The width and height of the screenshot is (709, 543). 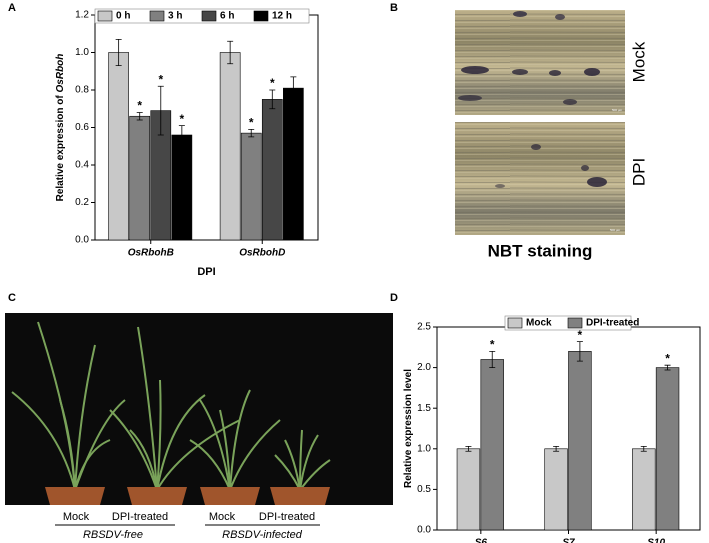 What do you see at coordinates (123, 16) in the screenshot?
I see `legend-label: 0 h` at bounding box center [123, 16].